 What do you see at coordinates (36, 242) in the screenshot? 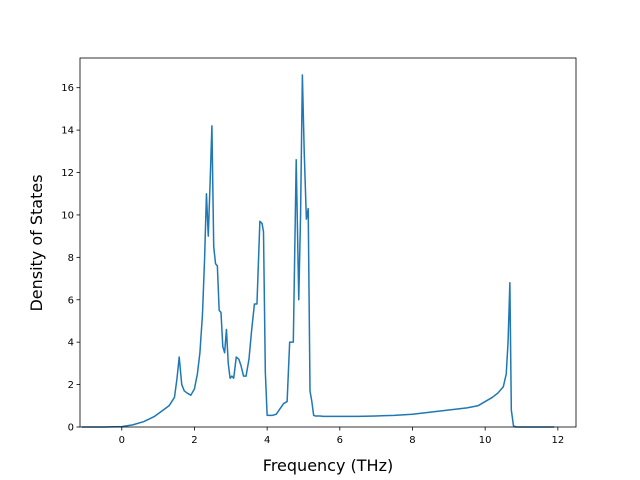
I see `y-axis-label: Density of States` at bounding box center [36, 242].